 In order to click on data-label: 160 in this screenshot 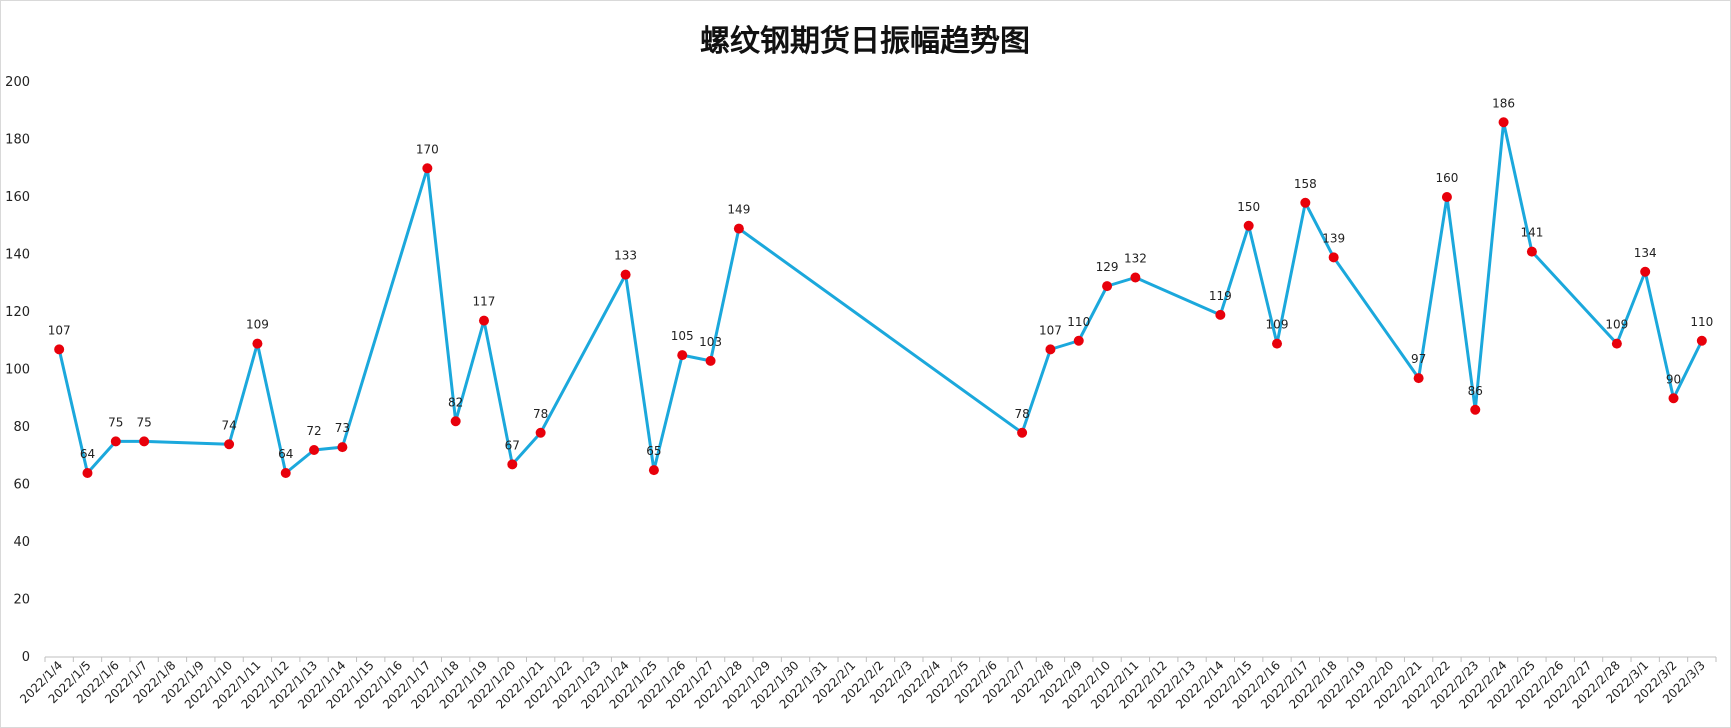, I will do `click(1446, 178)`.